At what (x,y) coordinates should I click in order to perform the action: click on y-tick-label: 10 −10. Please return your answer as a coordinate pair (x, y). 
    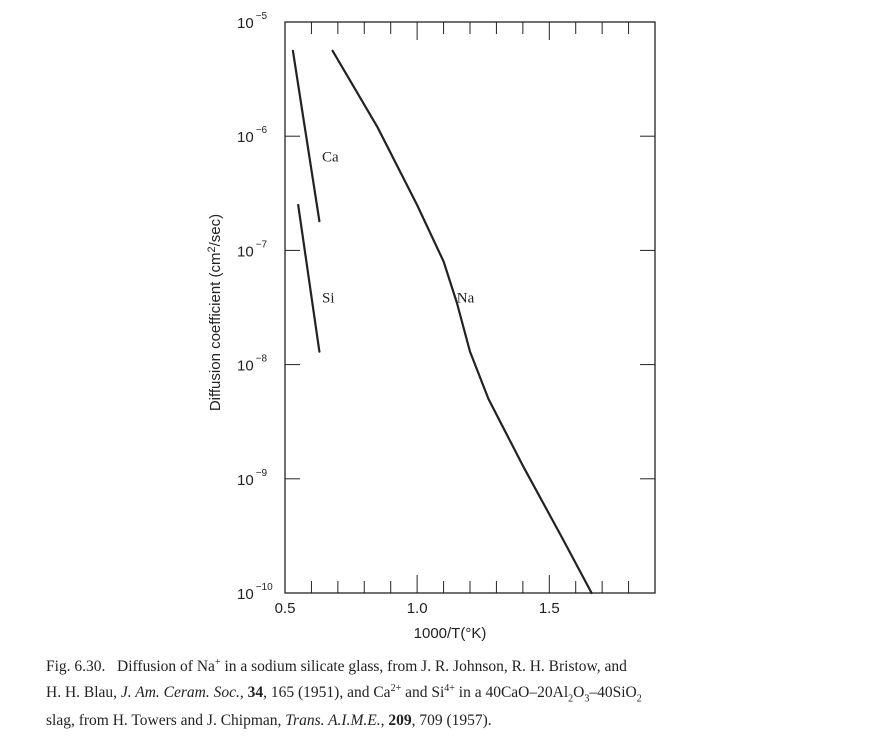
    Looking at the image, I should click on (255, 592).